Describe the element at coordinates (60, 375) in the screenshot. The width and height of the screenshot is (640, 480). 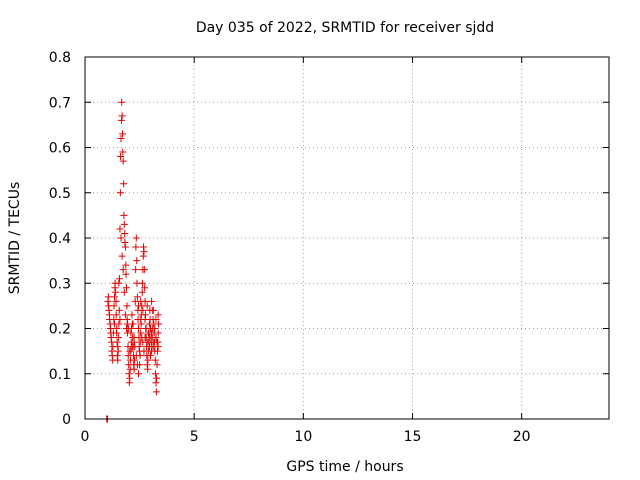
I see `y-tick-label: 0.1` at that location.